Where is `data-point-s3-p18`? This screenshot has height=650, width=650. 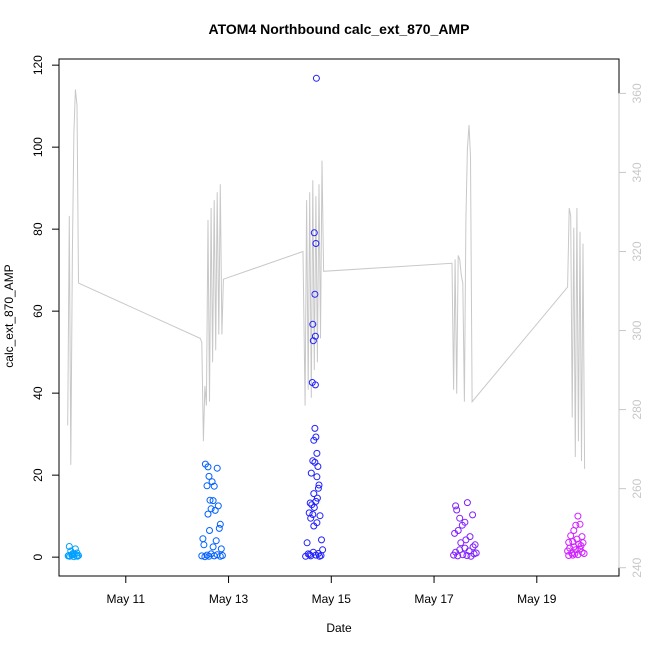
data-point-s3-p18 is located at coordinates (465, 548).